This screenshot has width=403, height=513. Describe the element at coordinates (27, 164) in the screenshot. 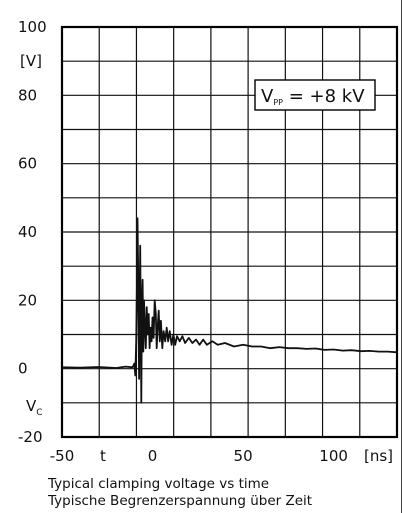

I see `y-tick-label: 60` at that location.